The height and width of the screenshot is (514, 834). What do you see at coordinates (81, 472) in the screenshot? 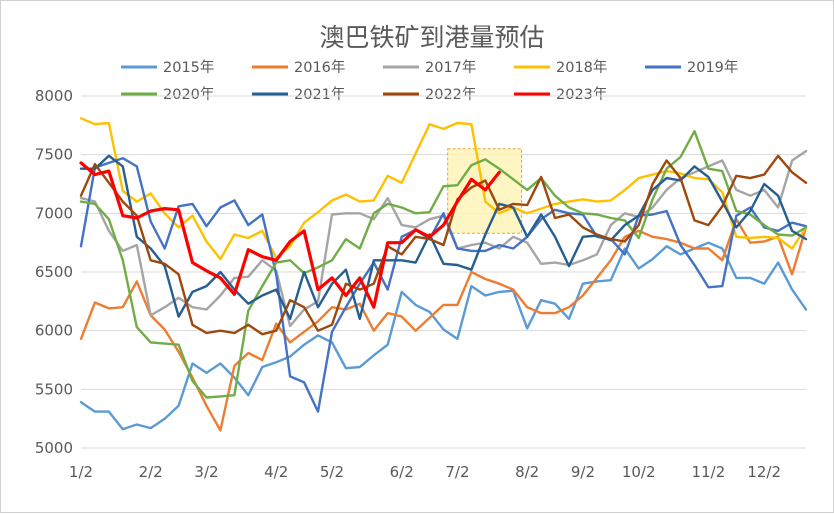
I see `x-tick-label: 1/2` at bounding box center [81, 472].